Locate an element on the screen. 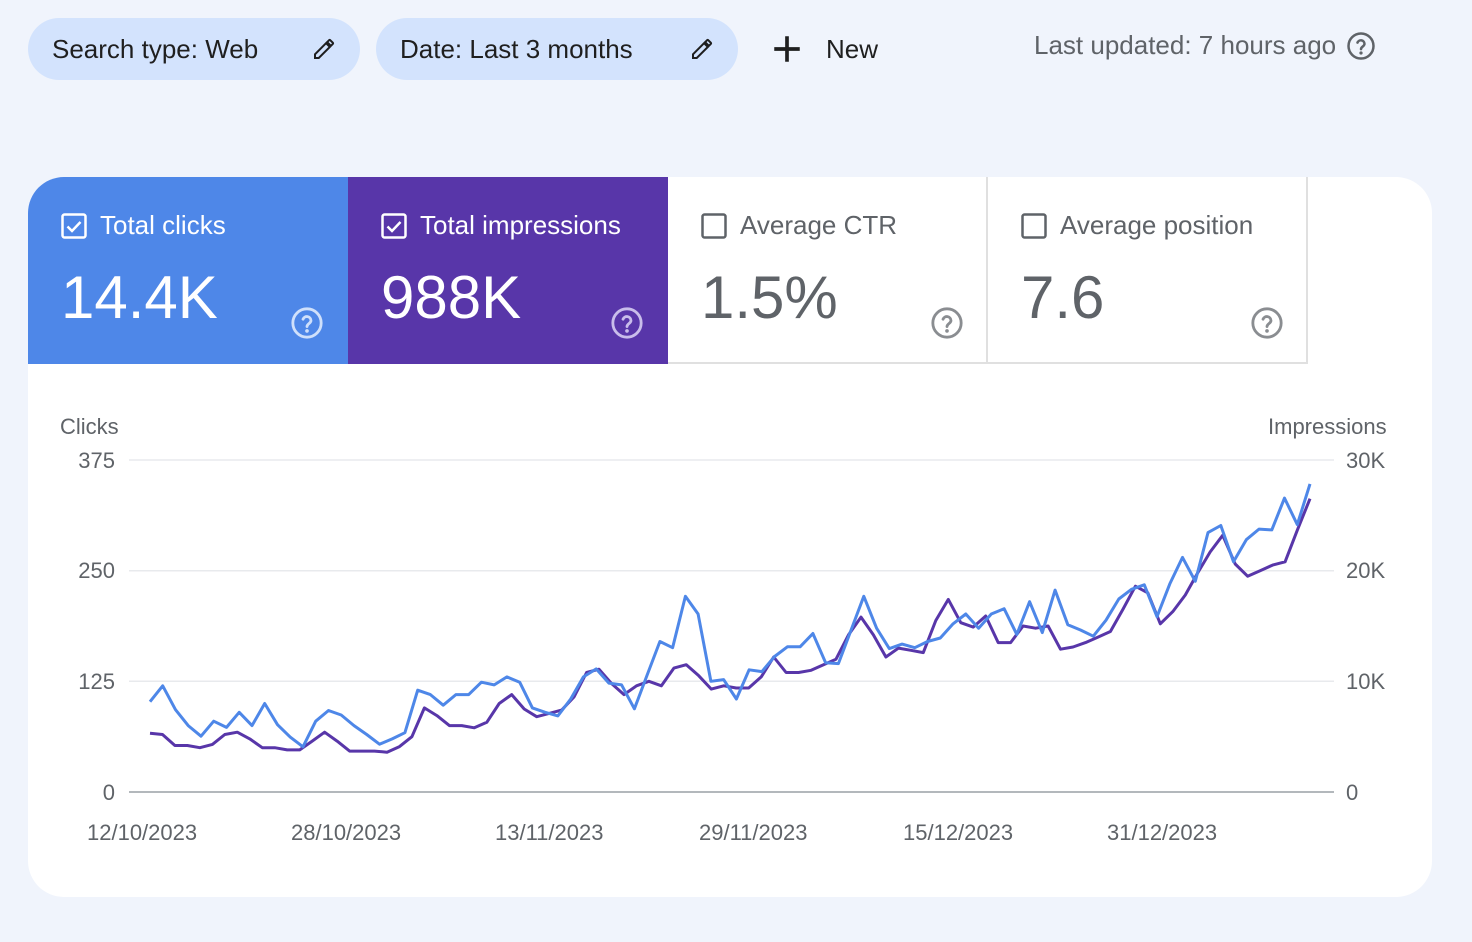 This screenshot has width=1472, height=942. metric-tile-average-ctr: Average CTR 1.5% is located at coordinates (828, 270).